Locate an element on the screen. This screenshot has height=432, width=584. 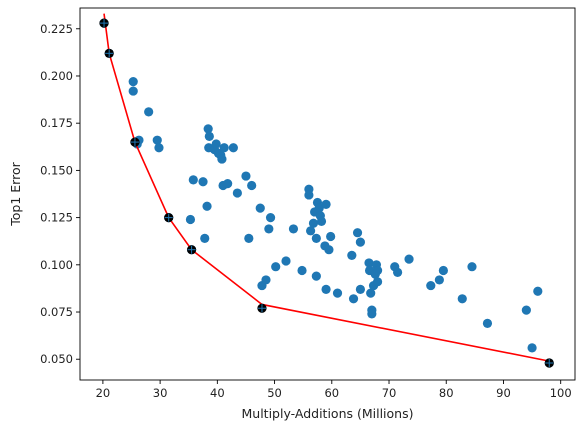
y-tick-label: 0.100 is located at coordinates (56, 265).